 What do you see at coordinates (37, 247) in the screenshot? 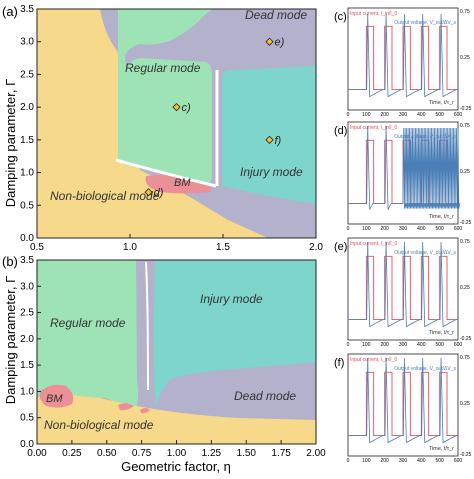
I see `panel-a-xtick-label: 0.5` at bounding box center [37, 247].